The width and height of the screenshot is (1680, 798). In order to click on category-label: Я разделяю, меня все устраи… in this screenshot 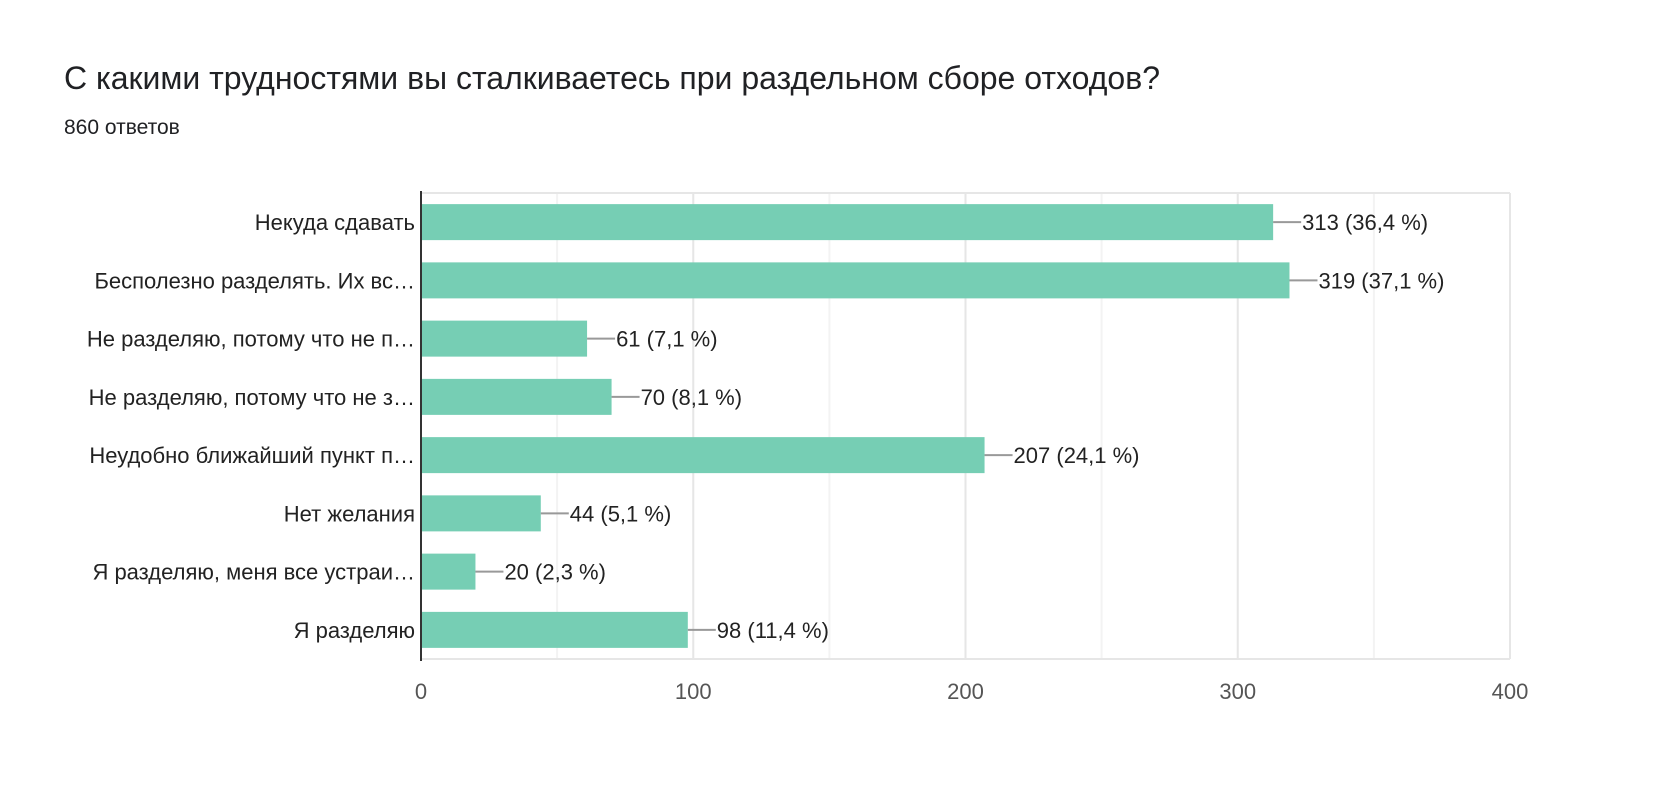, I will do `click(253, 572)`.